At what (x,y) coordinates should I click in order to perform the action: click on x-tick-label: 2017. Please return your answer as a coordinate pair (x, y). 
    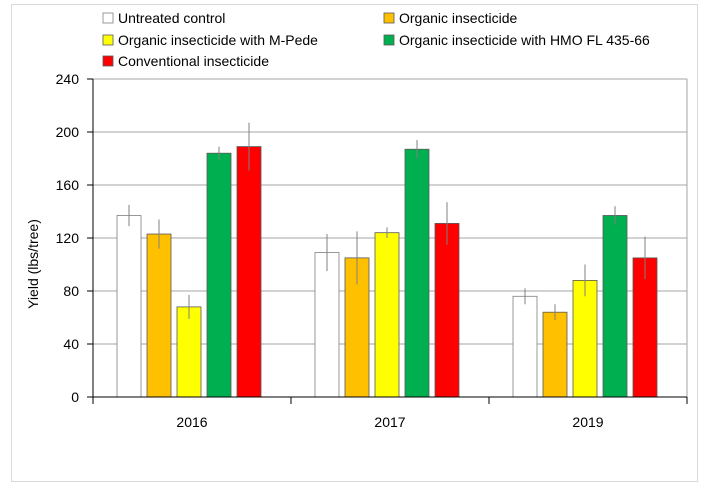
    Looking at the image, I should click on (389, 422).